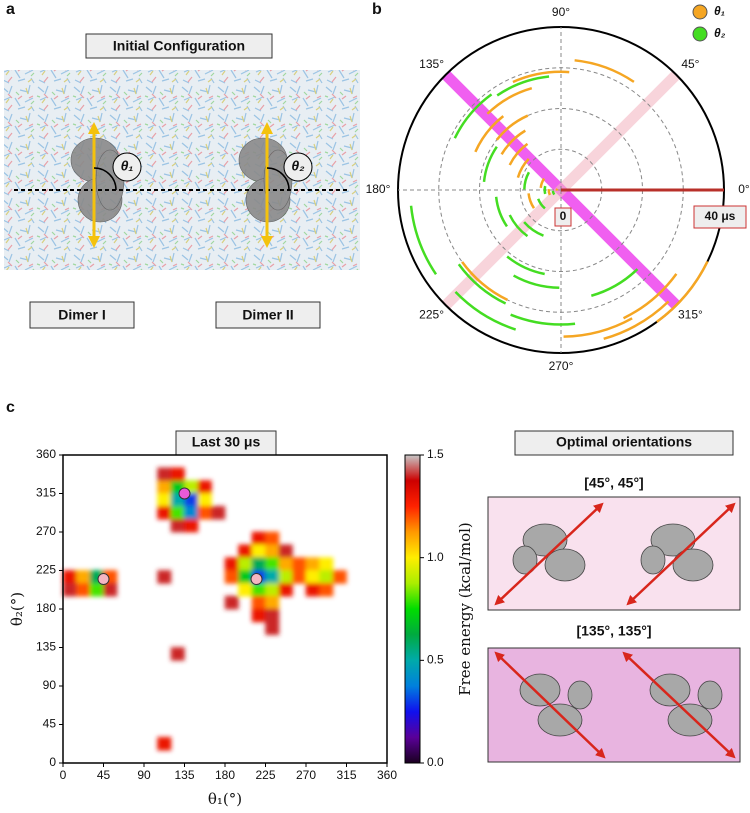  What do you see at coordinates (431, 64) in the screenshot?
I see `theta-tick-label: 135°` at bounding box center [431, 64].